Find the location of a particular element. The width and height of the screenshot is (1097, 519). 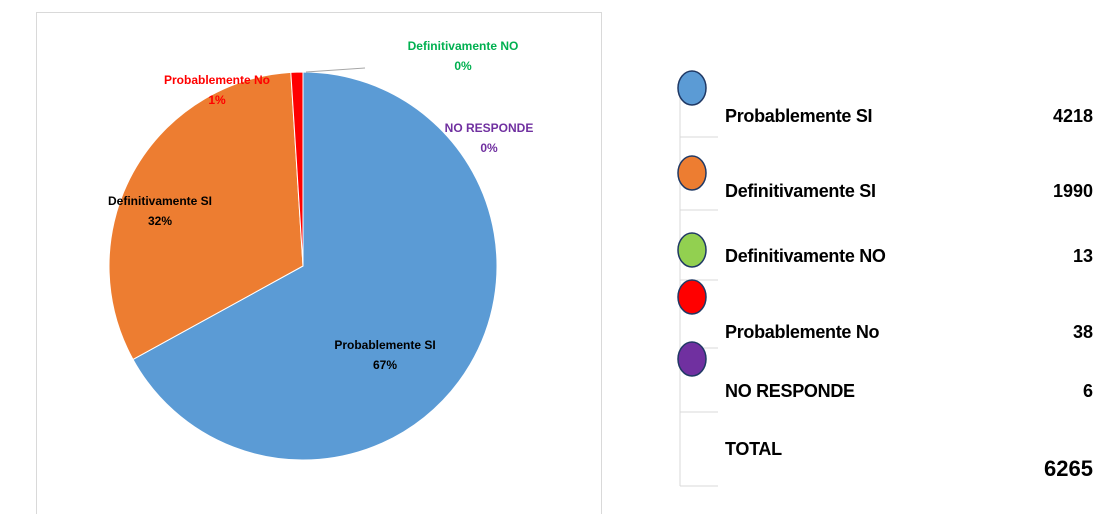

slice-label: Definitivamente SI is located at coordinates (160, 201).